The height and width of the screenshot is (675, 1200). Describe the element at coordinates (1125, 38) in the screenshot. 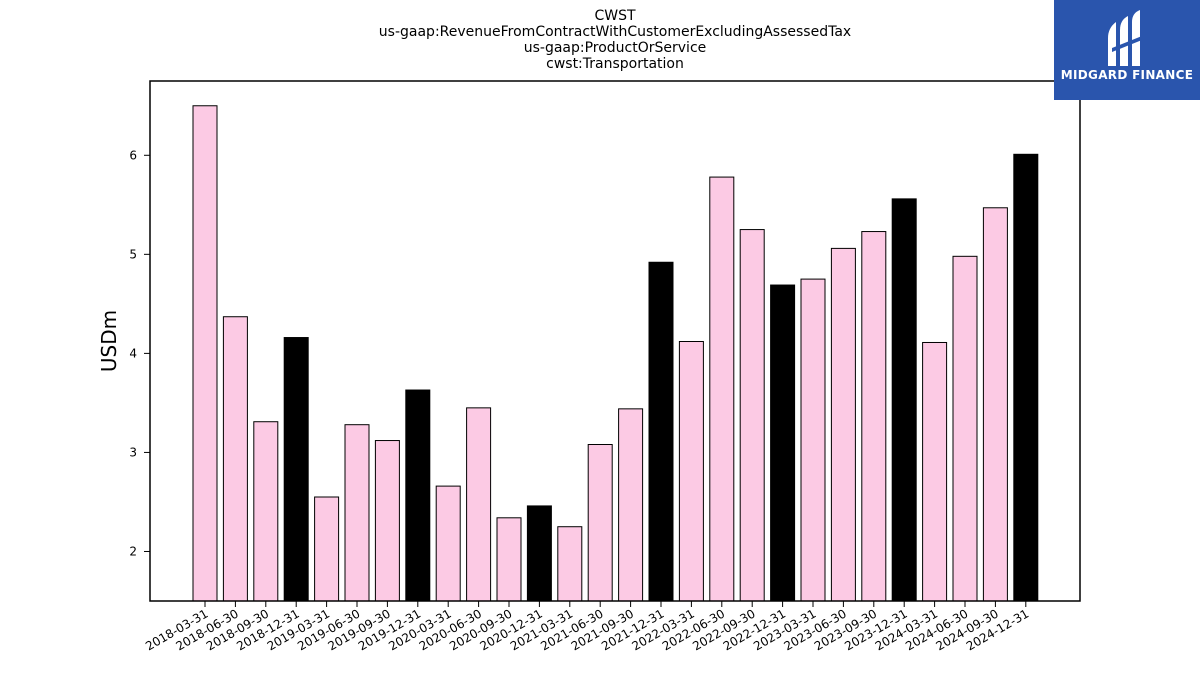

I see `logo-mark-icon` at that location.